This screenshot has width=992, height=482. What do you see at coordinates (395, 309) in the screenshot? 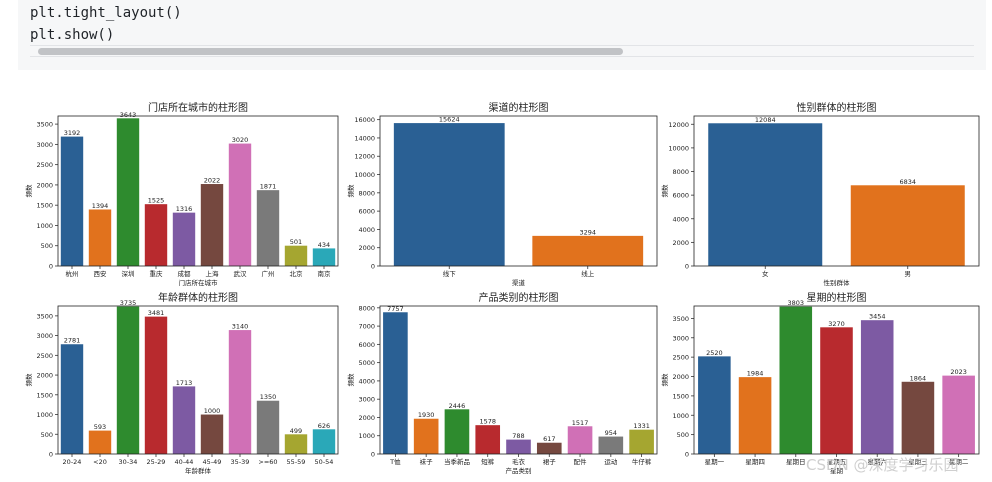
I see `bar-value-label: 7757` at bounding box center [395, 309].